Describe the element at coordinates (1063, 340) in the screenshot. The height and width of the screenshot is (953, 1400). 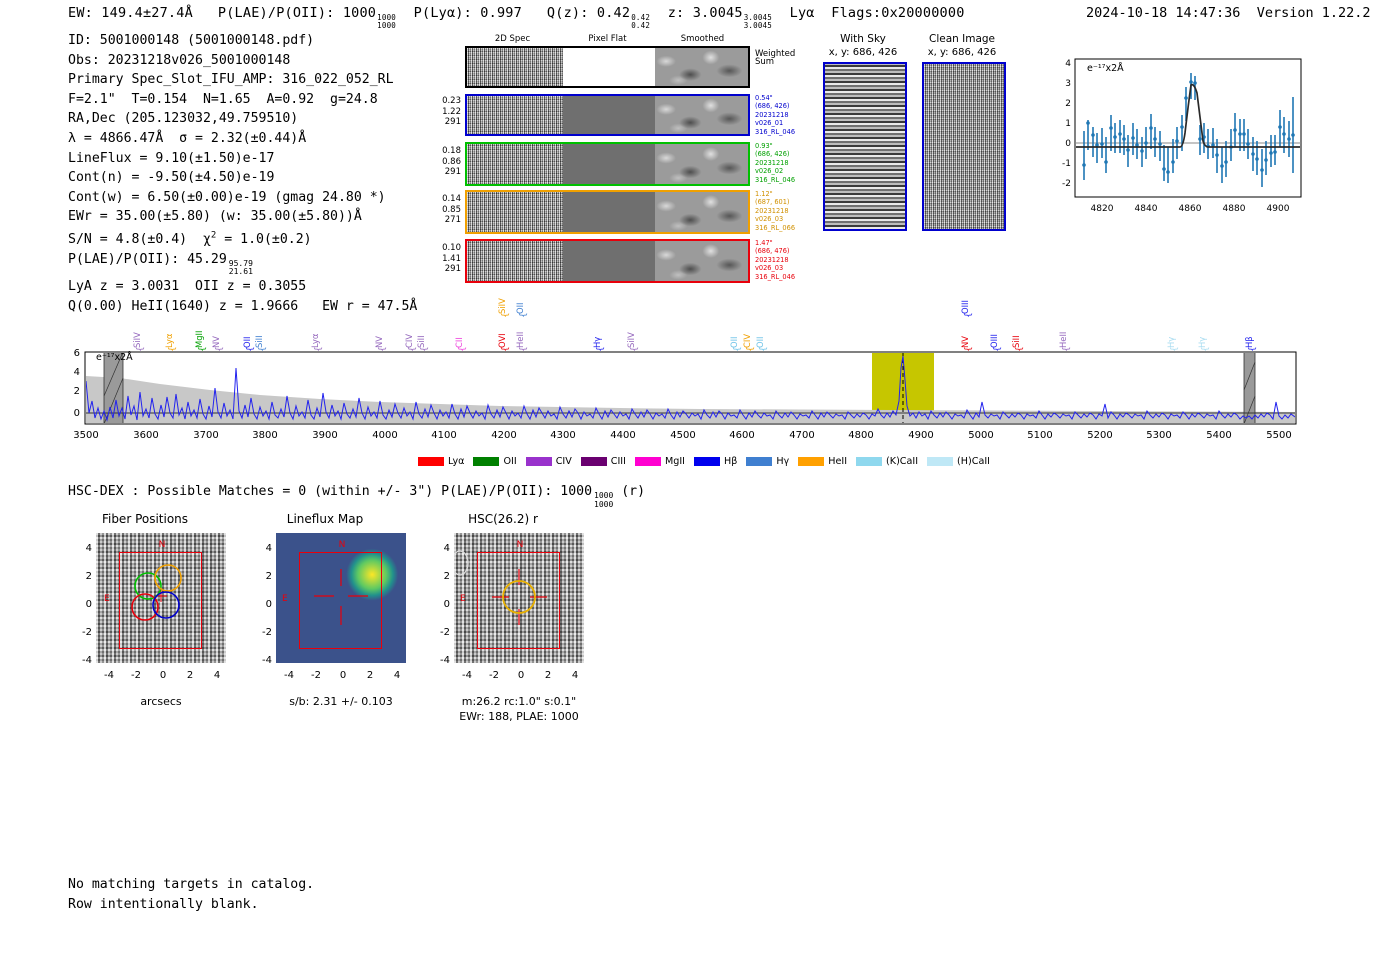
I see `svg-text: HeII` at that location.